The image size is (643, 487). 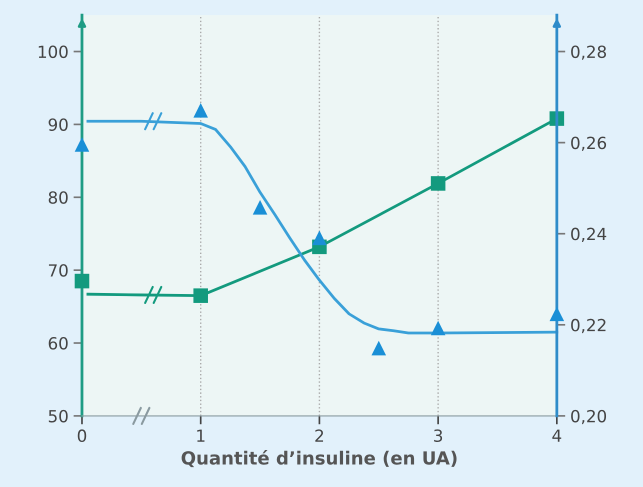 What do you see at coordinates (588, 143) in the screenshot?
I see `y2-tick-label: 0,26` at bounding box center [588, 143].